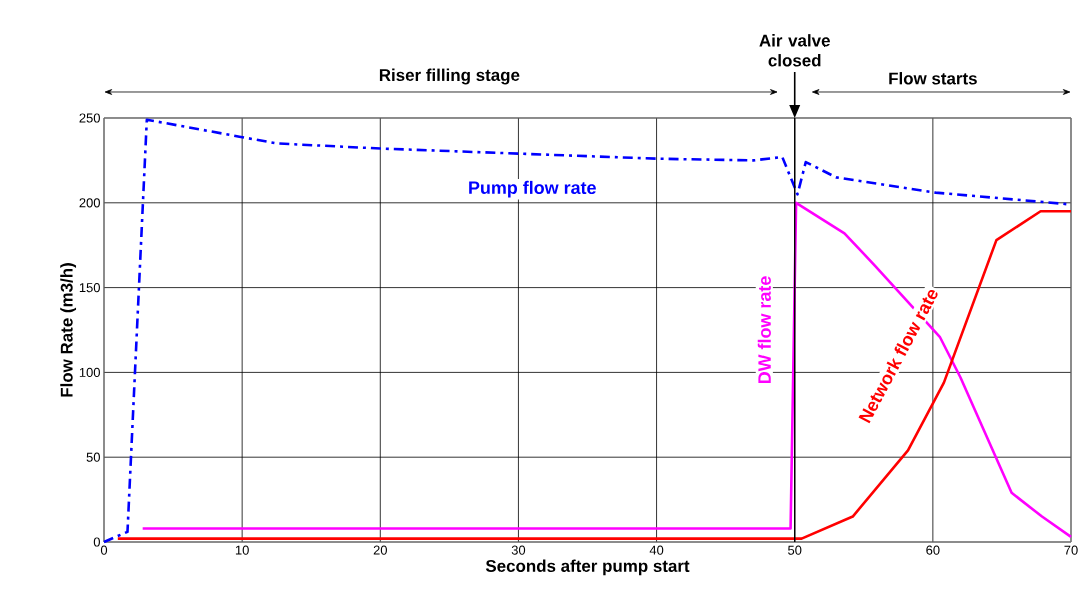  What do you see at coordinates (587, 567) in the screenshot?
I see `x-axis-title: Seconds after pump start` at bounding box center [587, 567].